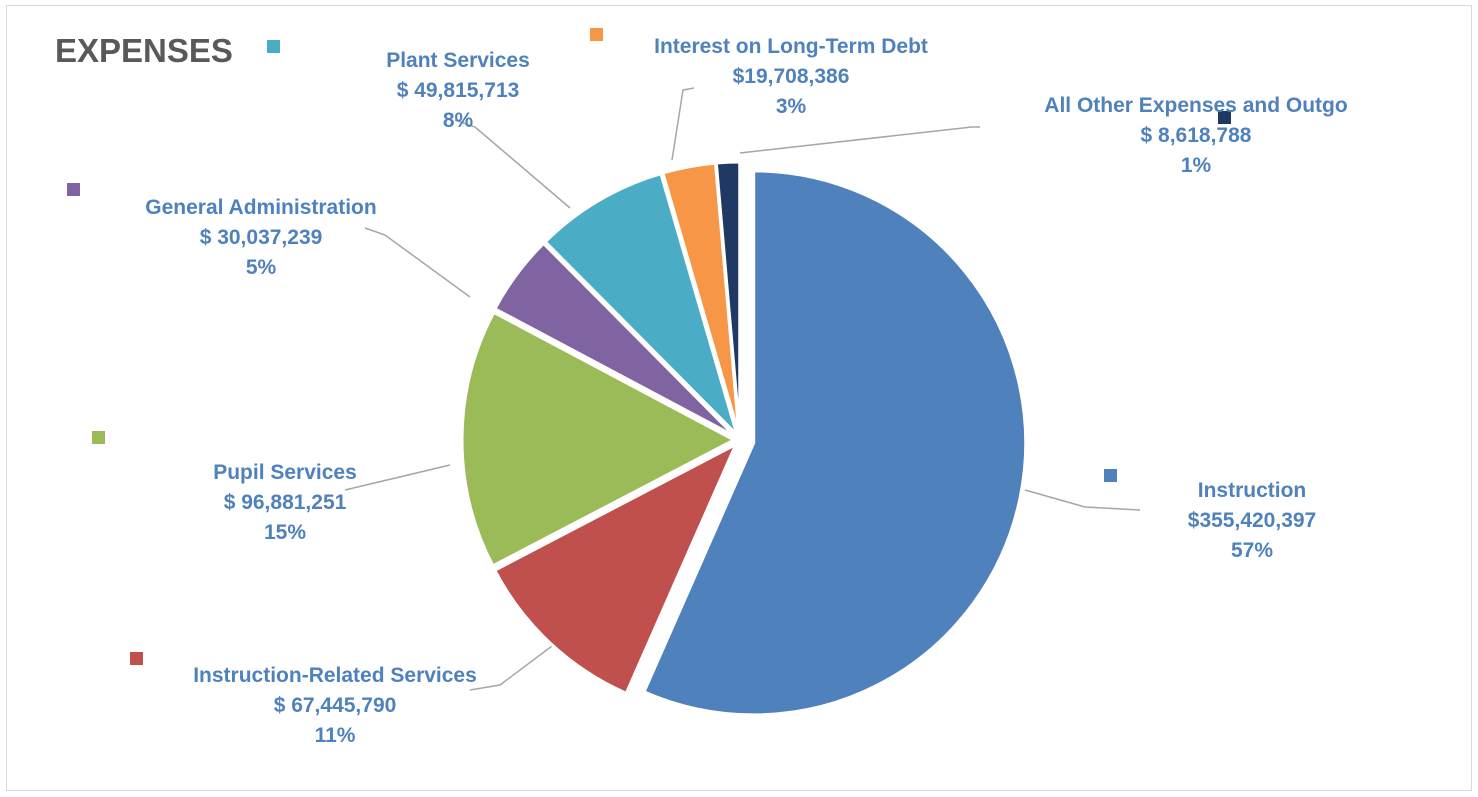 The width and height of the screenshot is (1478, 797). What do you see at coordinates (458, 90) in the screenshot?
I see `slice-label-amount: $ 49,815,713` at bounding box center [458, 90].